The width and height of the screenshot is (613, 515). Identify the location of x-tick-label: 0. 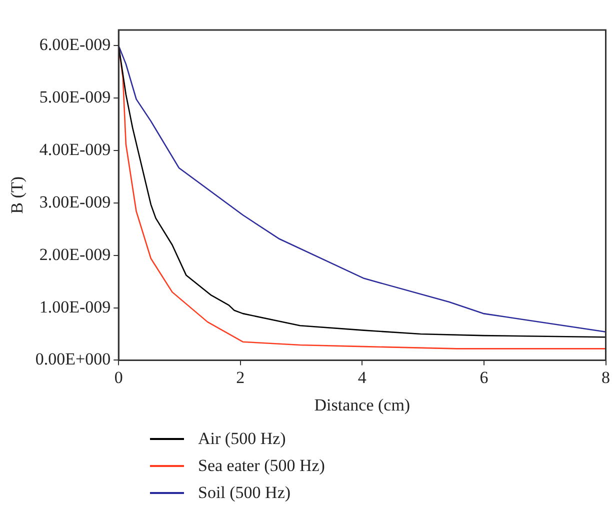
(118, 377).